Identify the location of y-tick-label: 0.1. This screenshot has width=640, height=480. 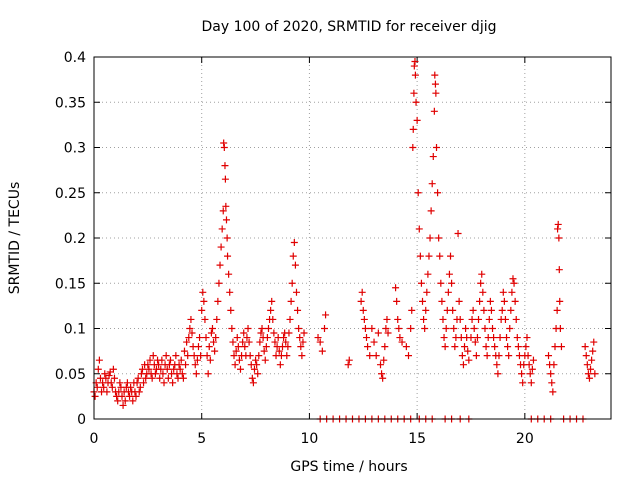
(75, 330).